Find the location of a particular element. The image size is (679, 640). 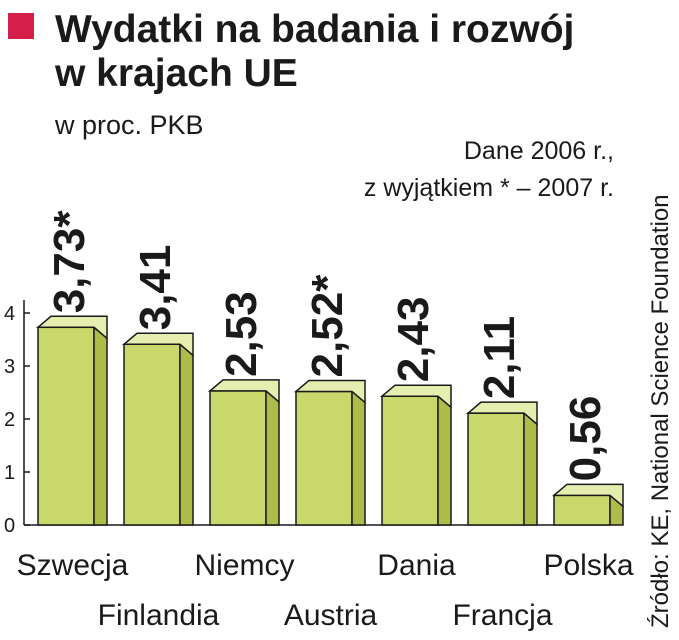

y-tick-label: 4 is located at coordinates (9, 314).